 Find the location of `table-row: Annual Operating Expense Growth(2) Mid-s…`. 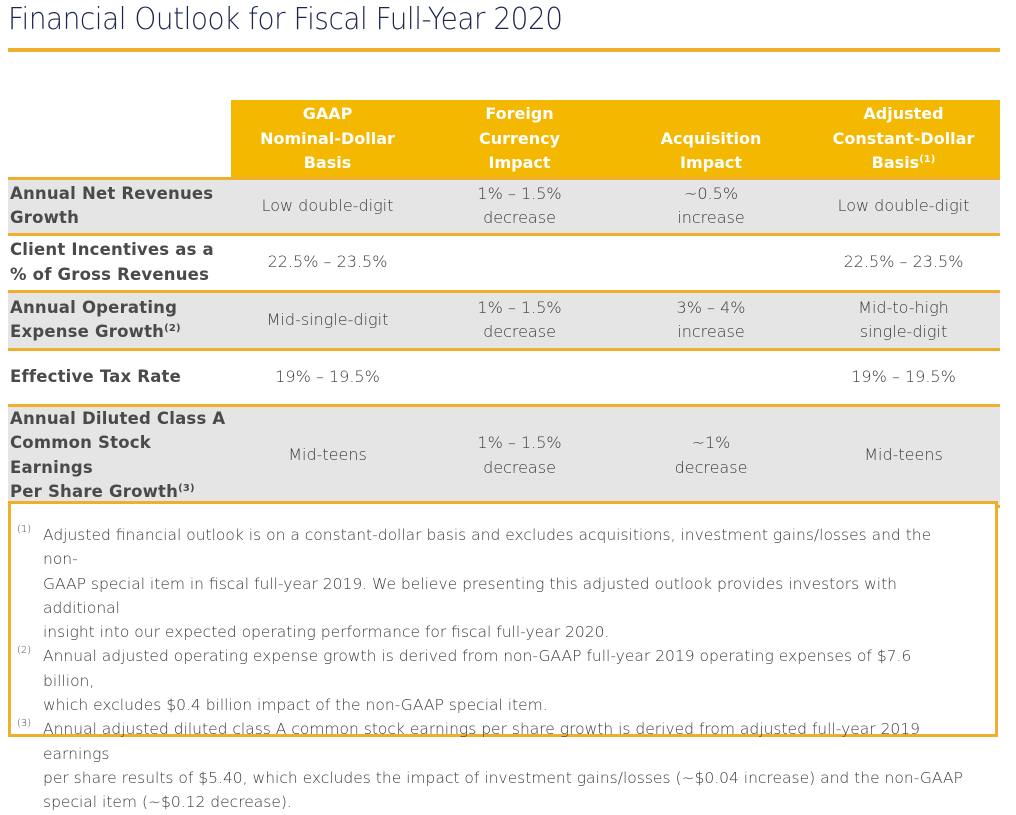

table-row: Annual Operating Expense Growth(2) Mid-s… is located at coordinates (504, 320).